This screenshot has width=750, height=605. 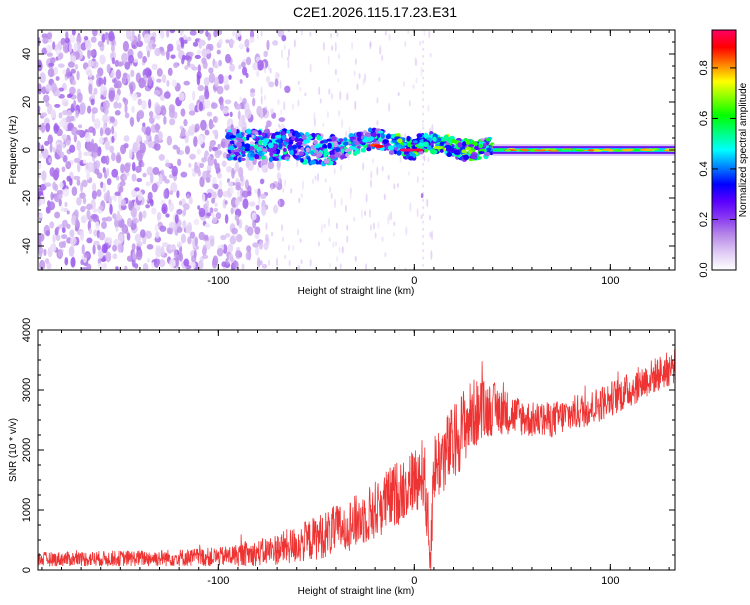 I want to click on y-tick-label: -20, so click(x=27, y=198).